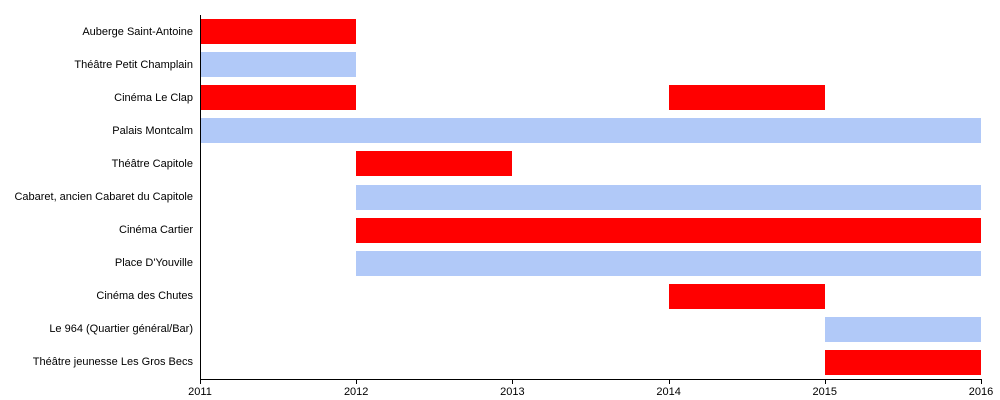 The image size is (1000, 400). Describe the element at coordinates (144, 296) in the screenshot. I see `row-label: Cinéma des Chutes` at that location.